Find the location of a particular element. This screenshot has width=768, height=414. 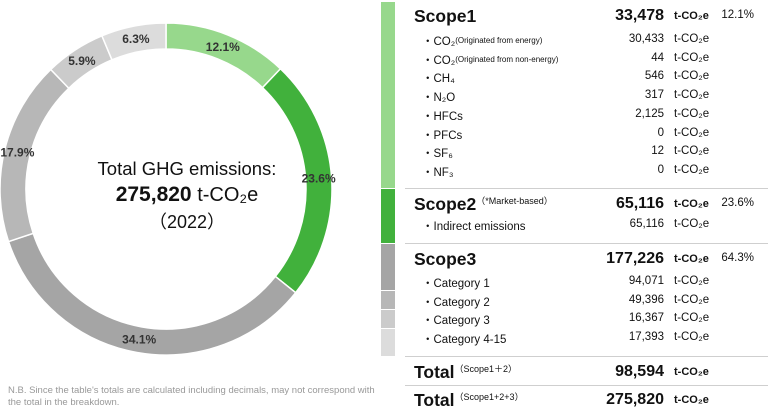

slice-label: 12.1% is located at coordinates (223, 47).